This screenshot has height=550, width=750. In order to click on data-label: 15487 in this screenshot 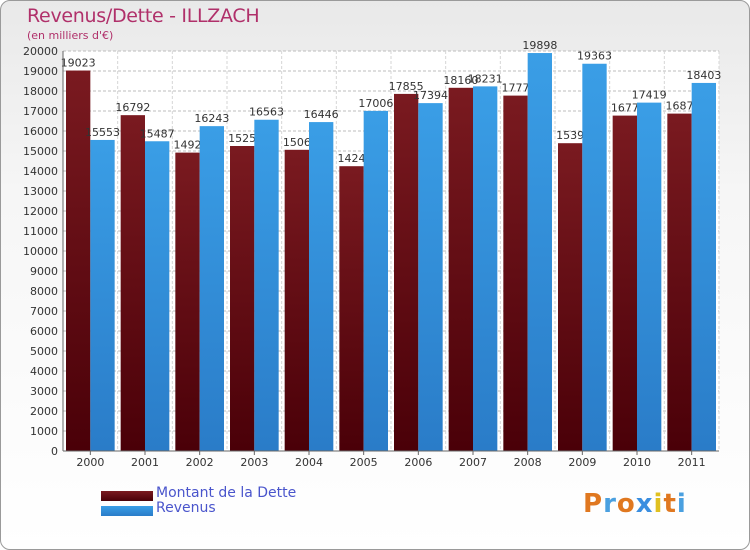, I will do `click(157, 133)`.